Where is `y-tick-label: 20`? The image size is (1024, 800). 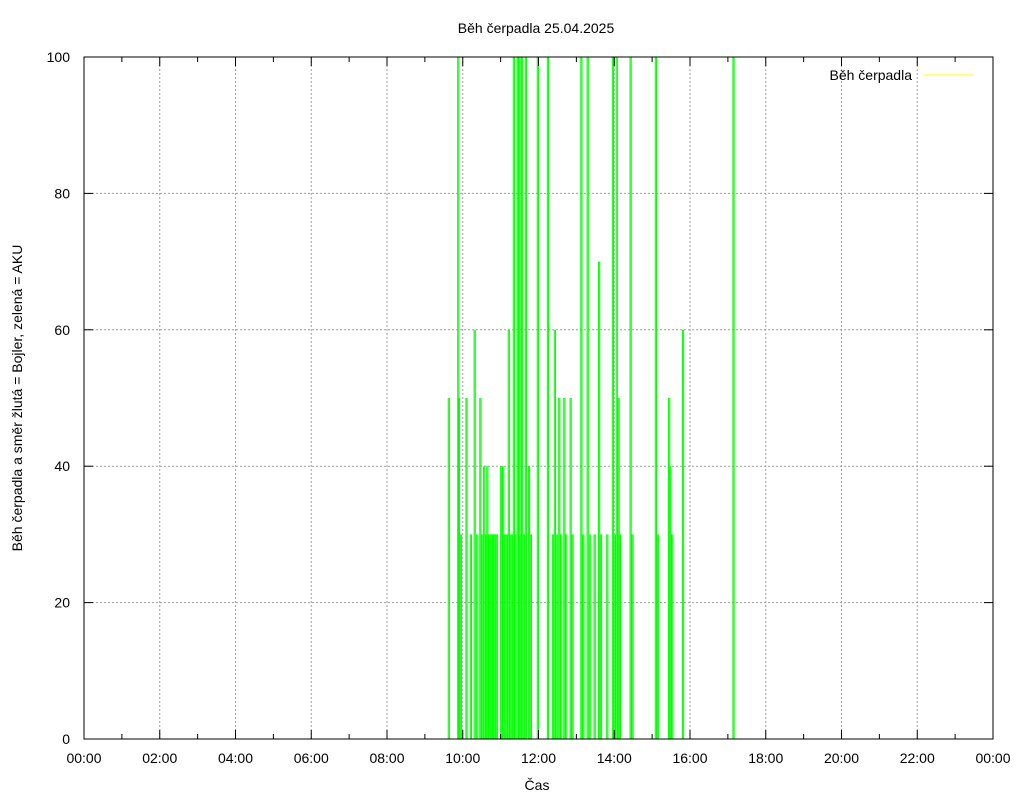
y-tick-label: 20 is located at coordinates (62, 603).